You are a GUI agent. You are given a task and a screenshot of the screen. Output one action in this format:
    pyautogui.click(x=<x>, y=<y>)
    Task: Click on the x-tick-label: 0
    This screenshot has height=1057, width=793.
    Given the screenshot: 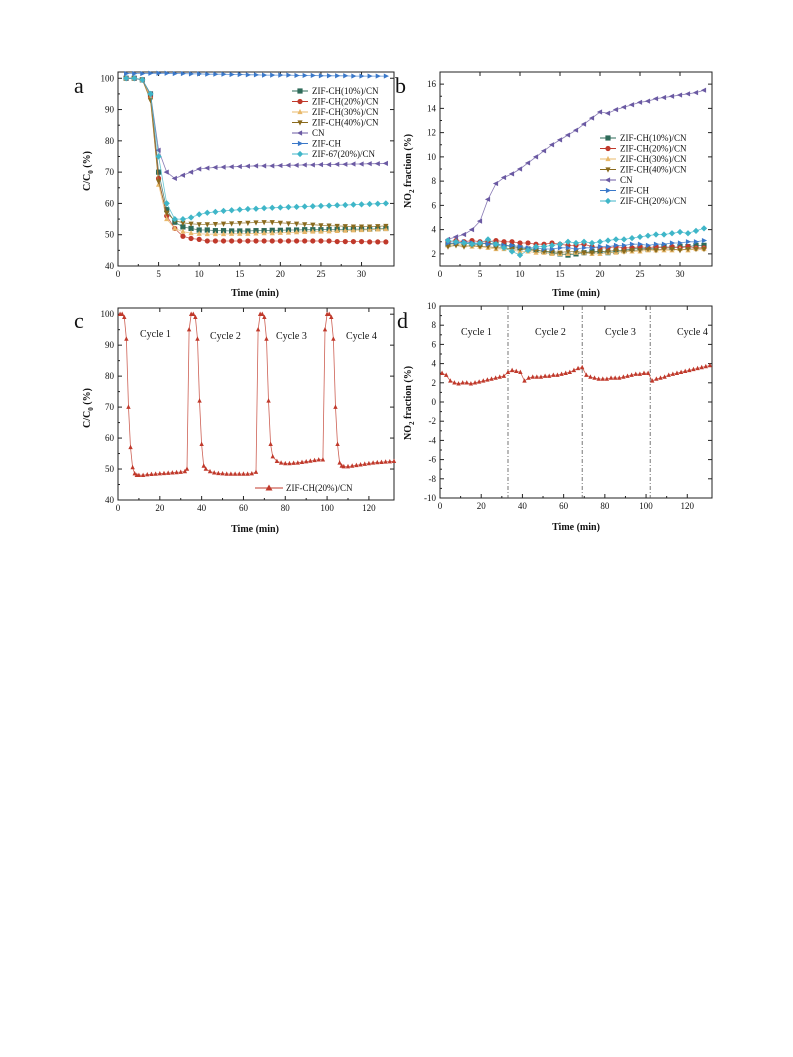 What is the action you would take?
    pyautogui.click(x=440, y=274)
    